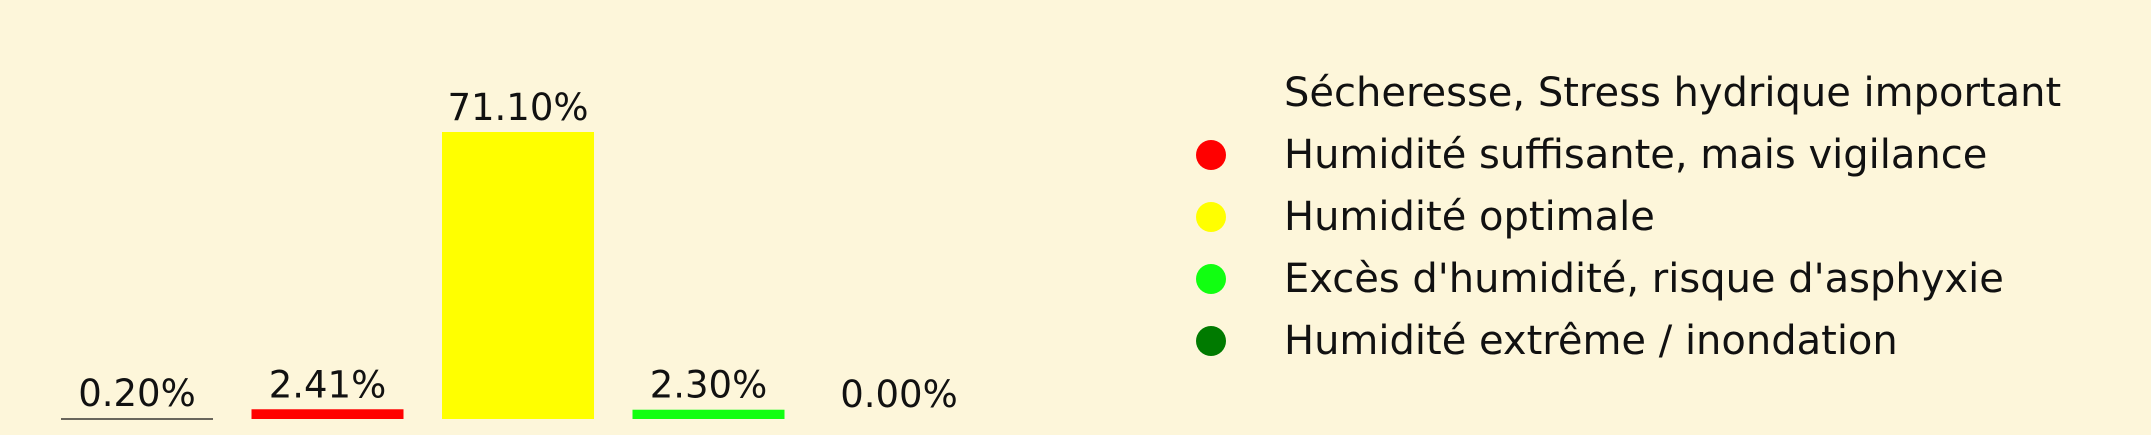  I want to click on legend-label-inondation: Humidité extrême / inondation, so click(1591, 341).